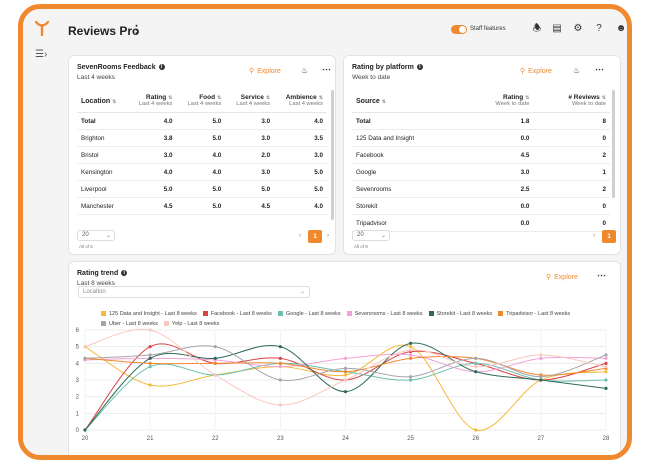 The height and width of the screenshot is (463, 649). I want to click on column-header: Rating ⇅ Week to date, so click(498, 101).